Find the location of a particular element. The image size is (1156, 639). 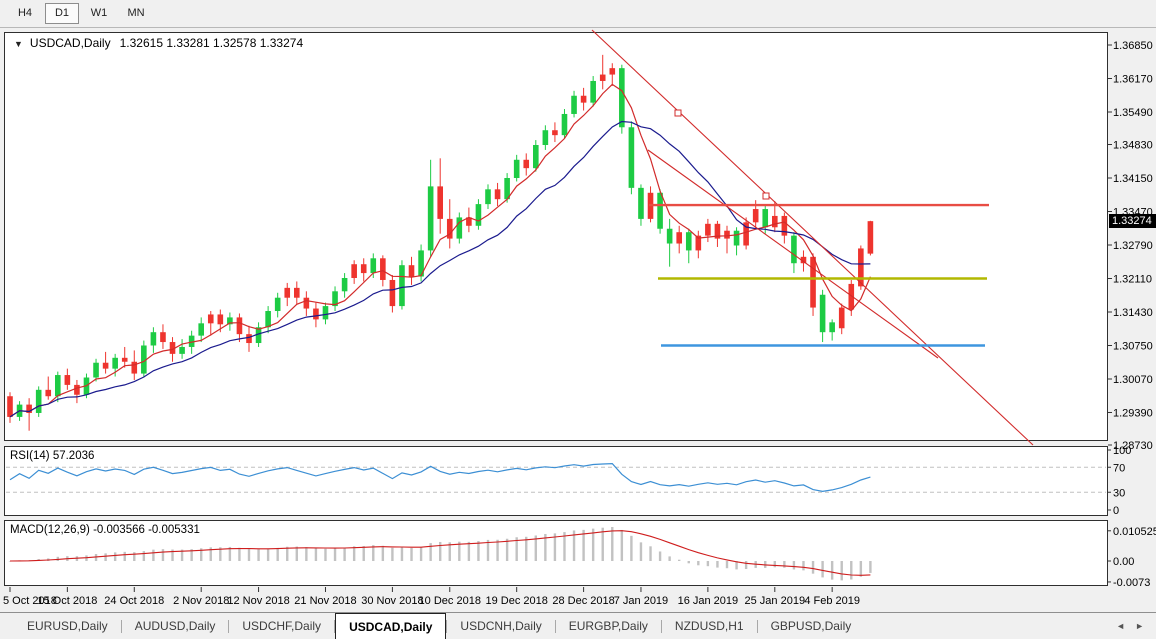

rsi-axis: 100 70 30 0 is located at coordinates (1119, 481).